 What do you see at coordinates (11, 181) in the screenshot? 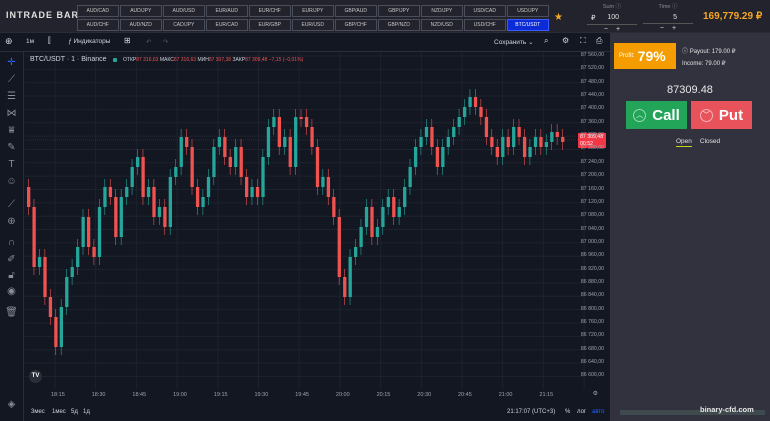
I see `emoji-icon: ☺` at bounding box center [11, 181].